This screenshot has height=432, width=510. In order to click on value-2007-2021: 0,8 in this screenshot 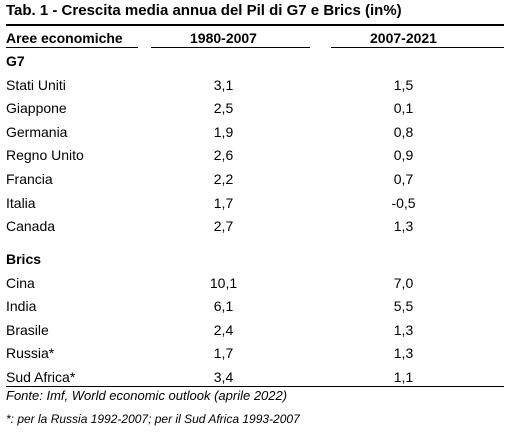, I will do `click(403, 132)`.